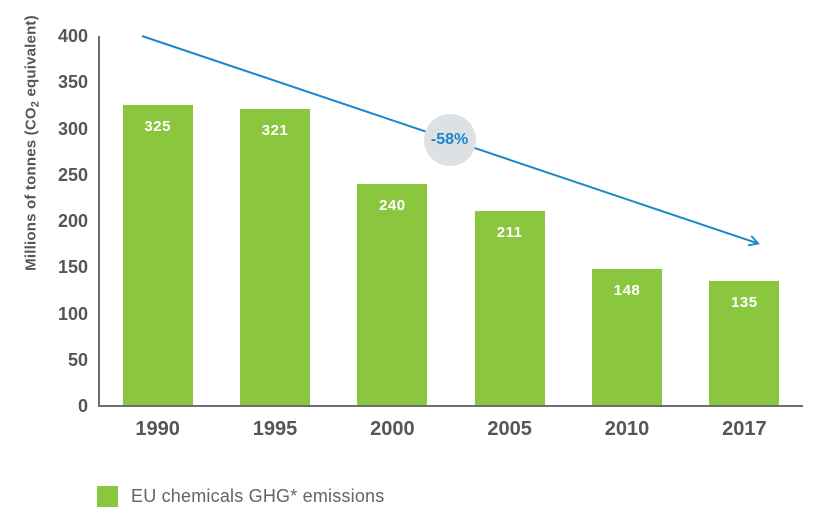 The height and width of the screenshot is (518, 831). I want to click on legend-swatch-icon, so click(107, 496).